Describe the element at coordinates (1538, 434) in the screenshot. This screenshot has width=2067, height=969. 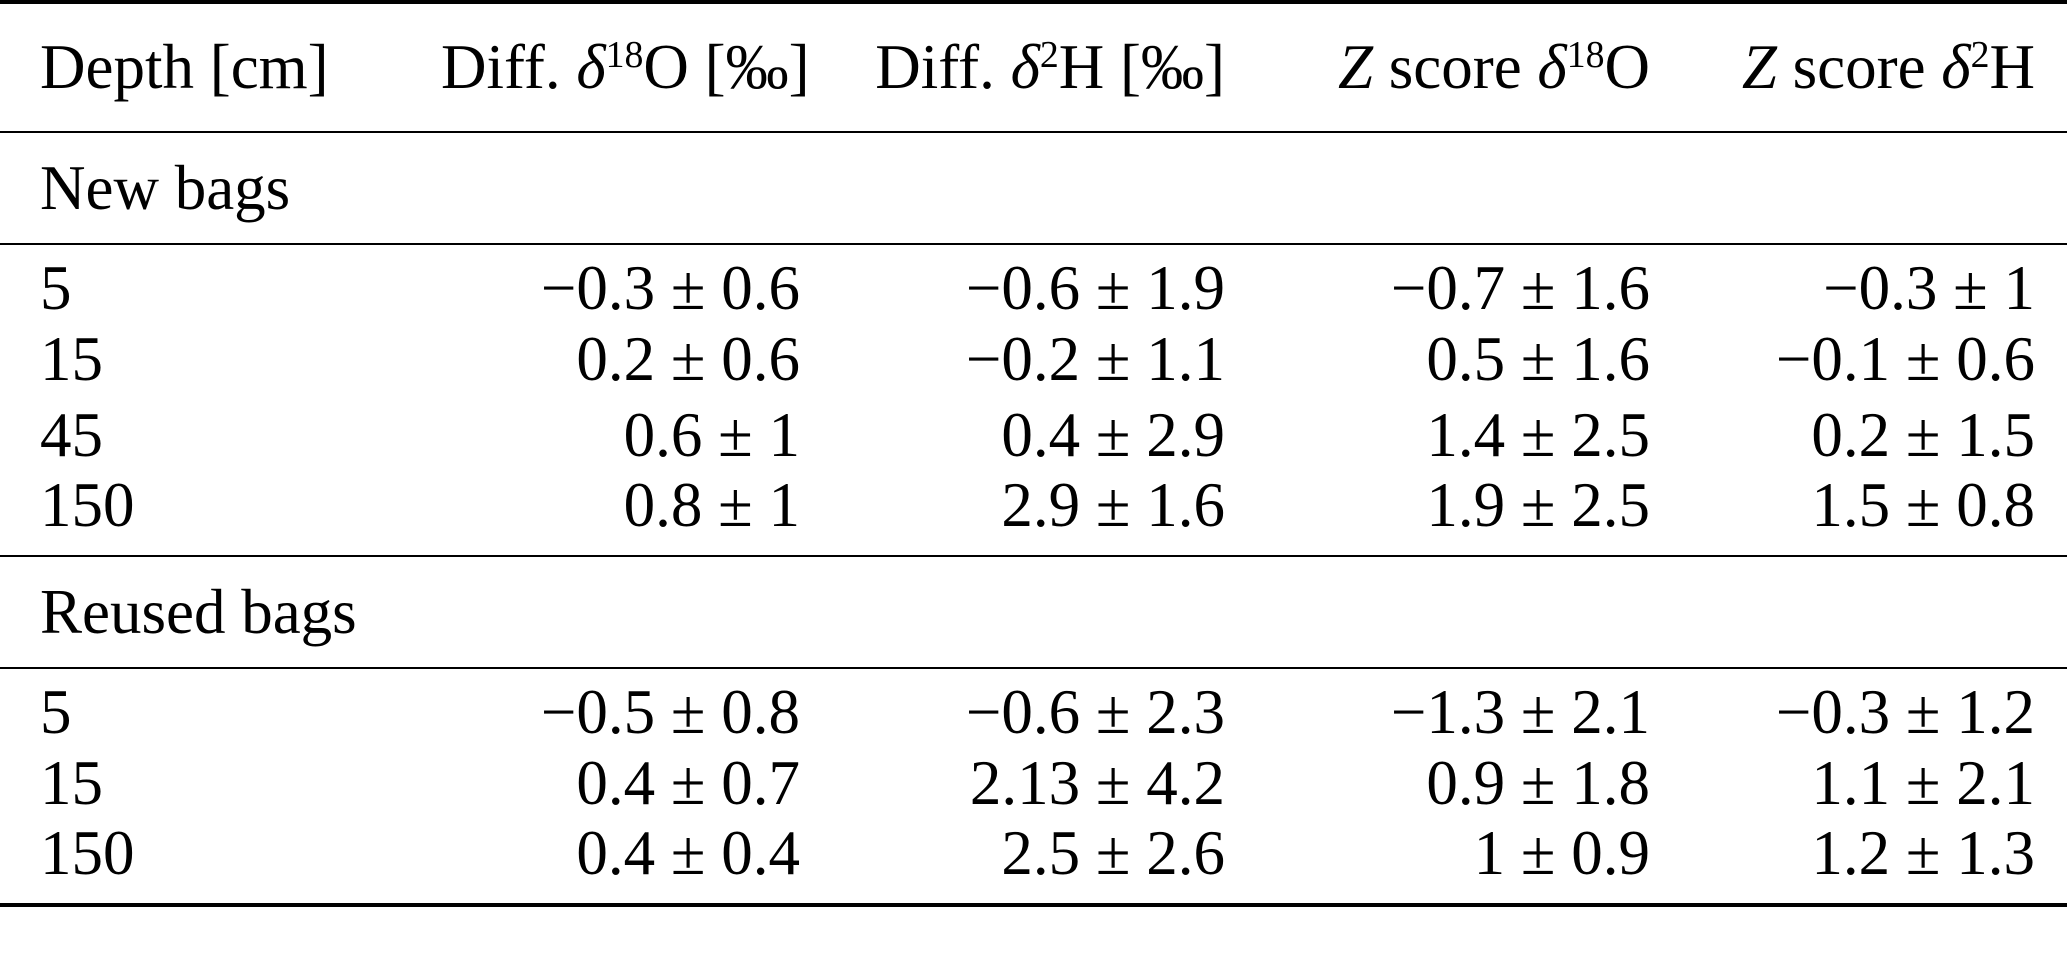
I see `cell-z-d18o: 1.4 ± 2.5` at that location.